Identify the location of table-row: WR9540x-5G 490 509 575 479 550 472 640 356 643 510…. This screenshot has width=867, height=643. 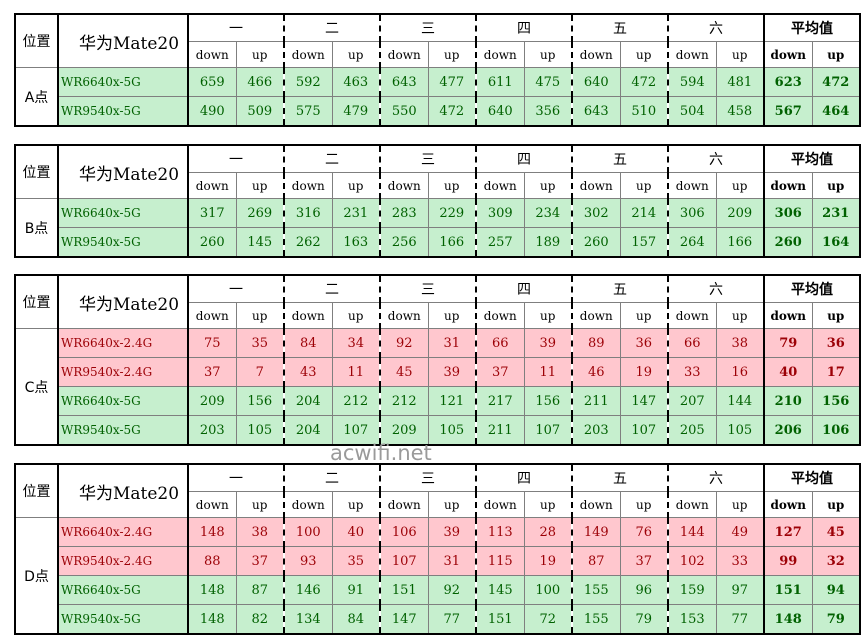
(438, 111).